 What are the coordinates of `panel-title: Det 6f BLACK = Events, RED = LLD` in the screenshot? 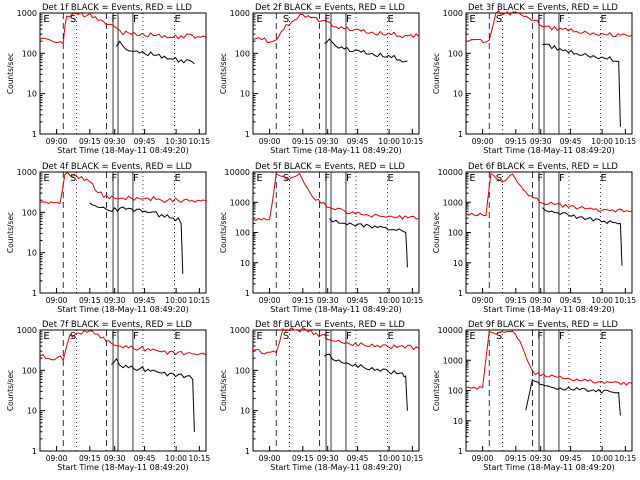 It's located at (543, 167).